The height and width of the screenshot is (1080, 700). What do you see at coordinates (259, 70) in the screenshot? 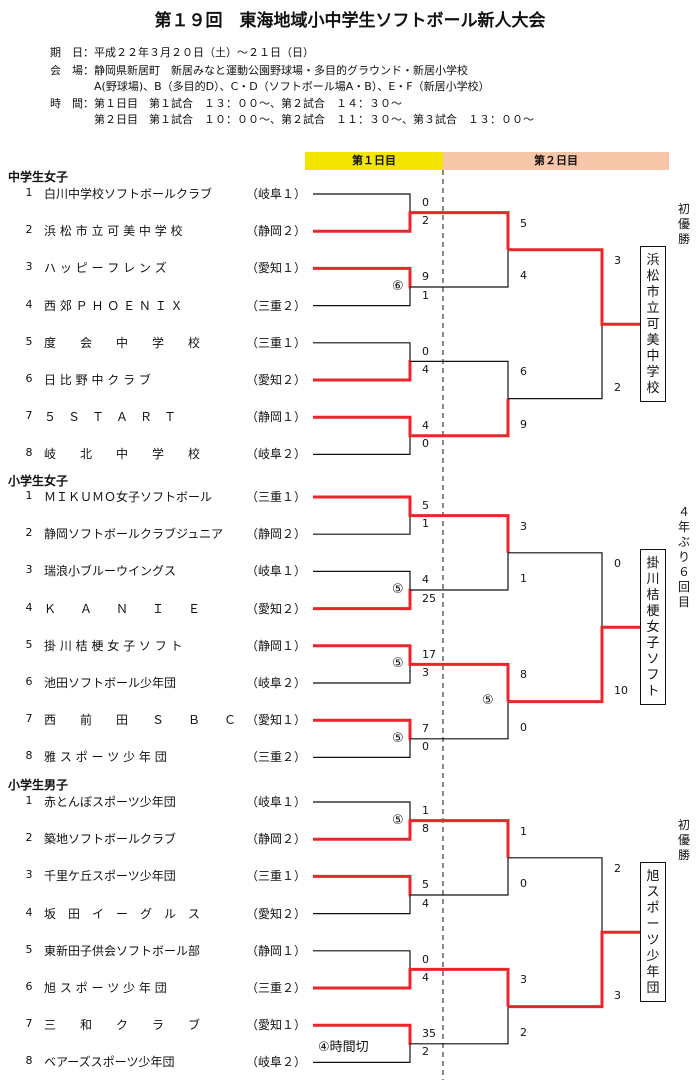
I see `info-venue: 会 場：静岡県新居町 新居みなと運動公園野球場・多目的グラウンド・新居小学校` at bounding box center [259, 70].